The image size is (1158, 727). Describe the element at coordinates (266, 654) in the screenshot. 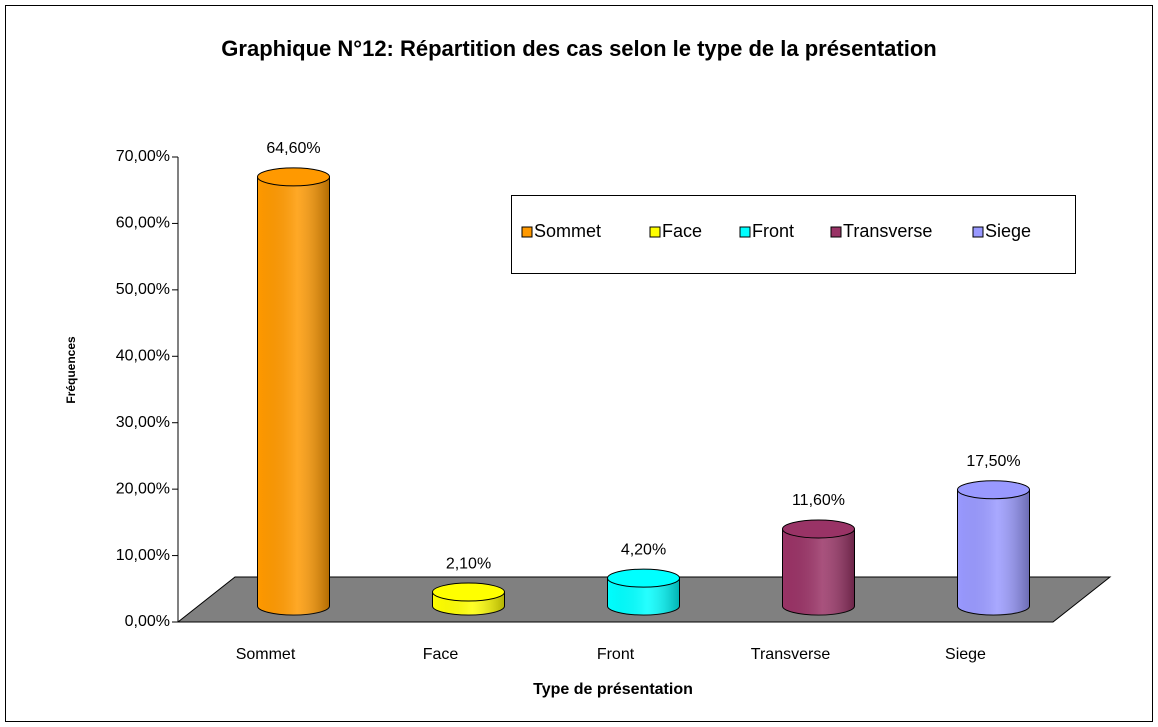

I see `x-tick-label: Sommet` at that location.